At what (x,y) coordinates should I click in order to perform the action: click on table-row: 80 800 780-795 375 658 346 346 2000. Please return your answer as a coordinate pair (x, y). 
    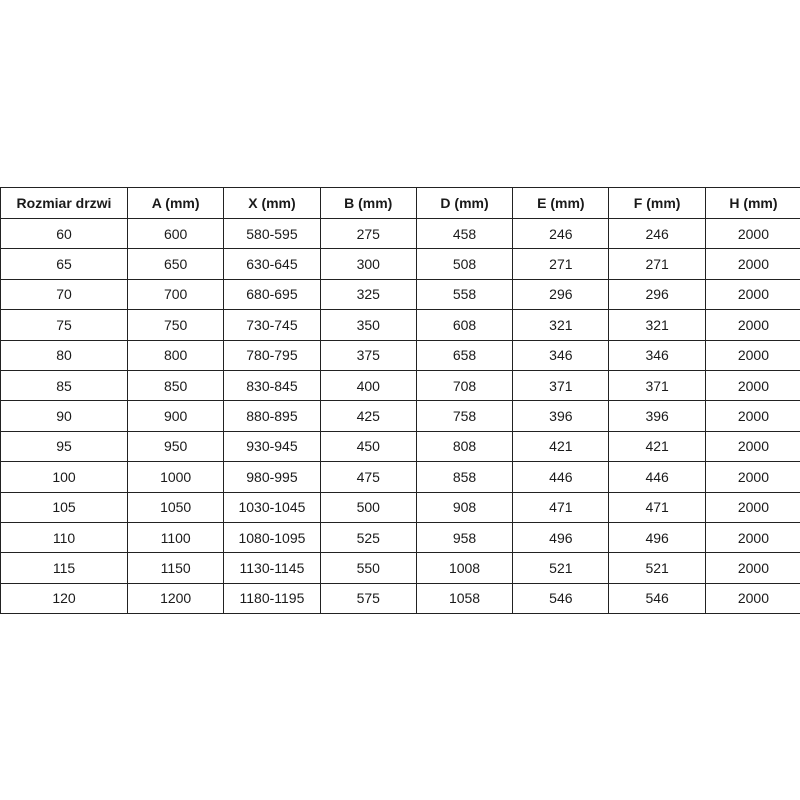
    Looking at the image, I should click on (400, 355).